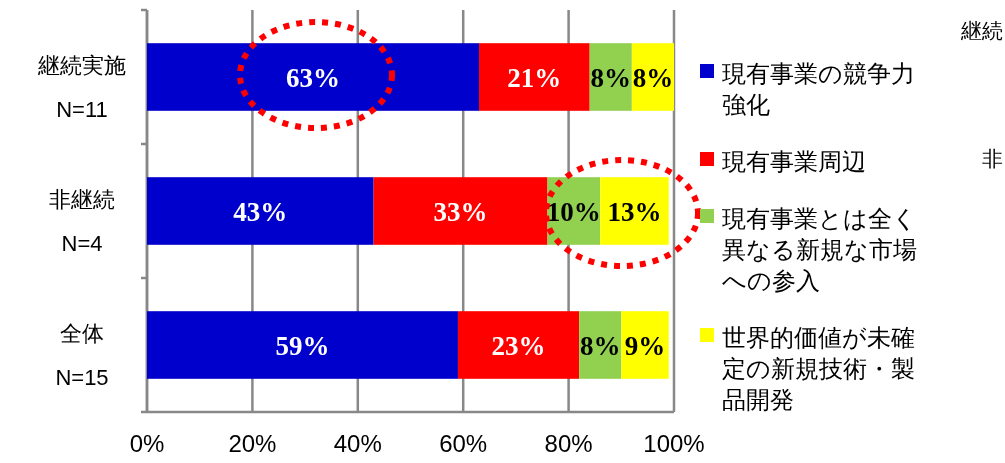  What do you see at coordinates (147, 443) in the screenshot?
I see `x-tick-label: 0%` at bounding box center [147, 443].